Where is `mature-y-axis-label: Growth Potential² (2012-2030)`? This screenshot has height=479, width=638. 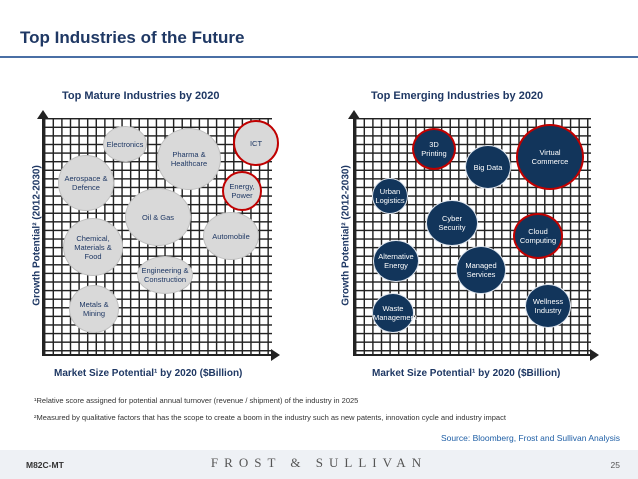 mature-y-axis-label: Growth Potential² (2012-2030) is located at coordinates (37, 235).